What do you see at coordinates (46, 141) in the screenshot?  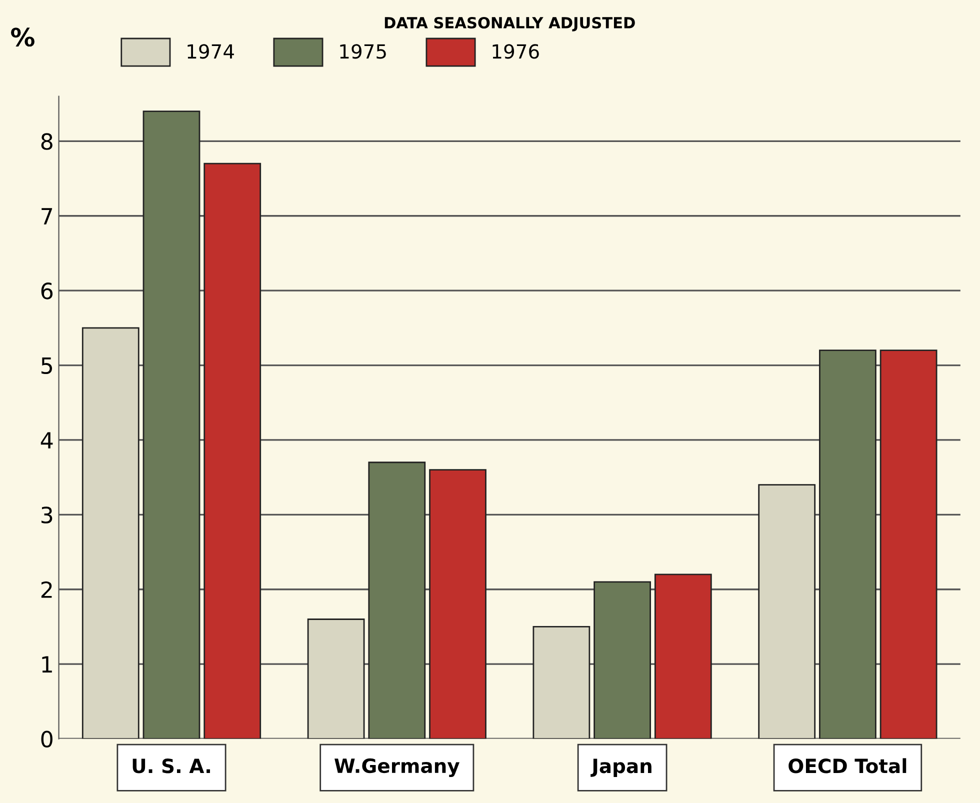 I see `y-tick-label: 8` at bounding box center [46, 141].